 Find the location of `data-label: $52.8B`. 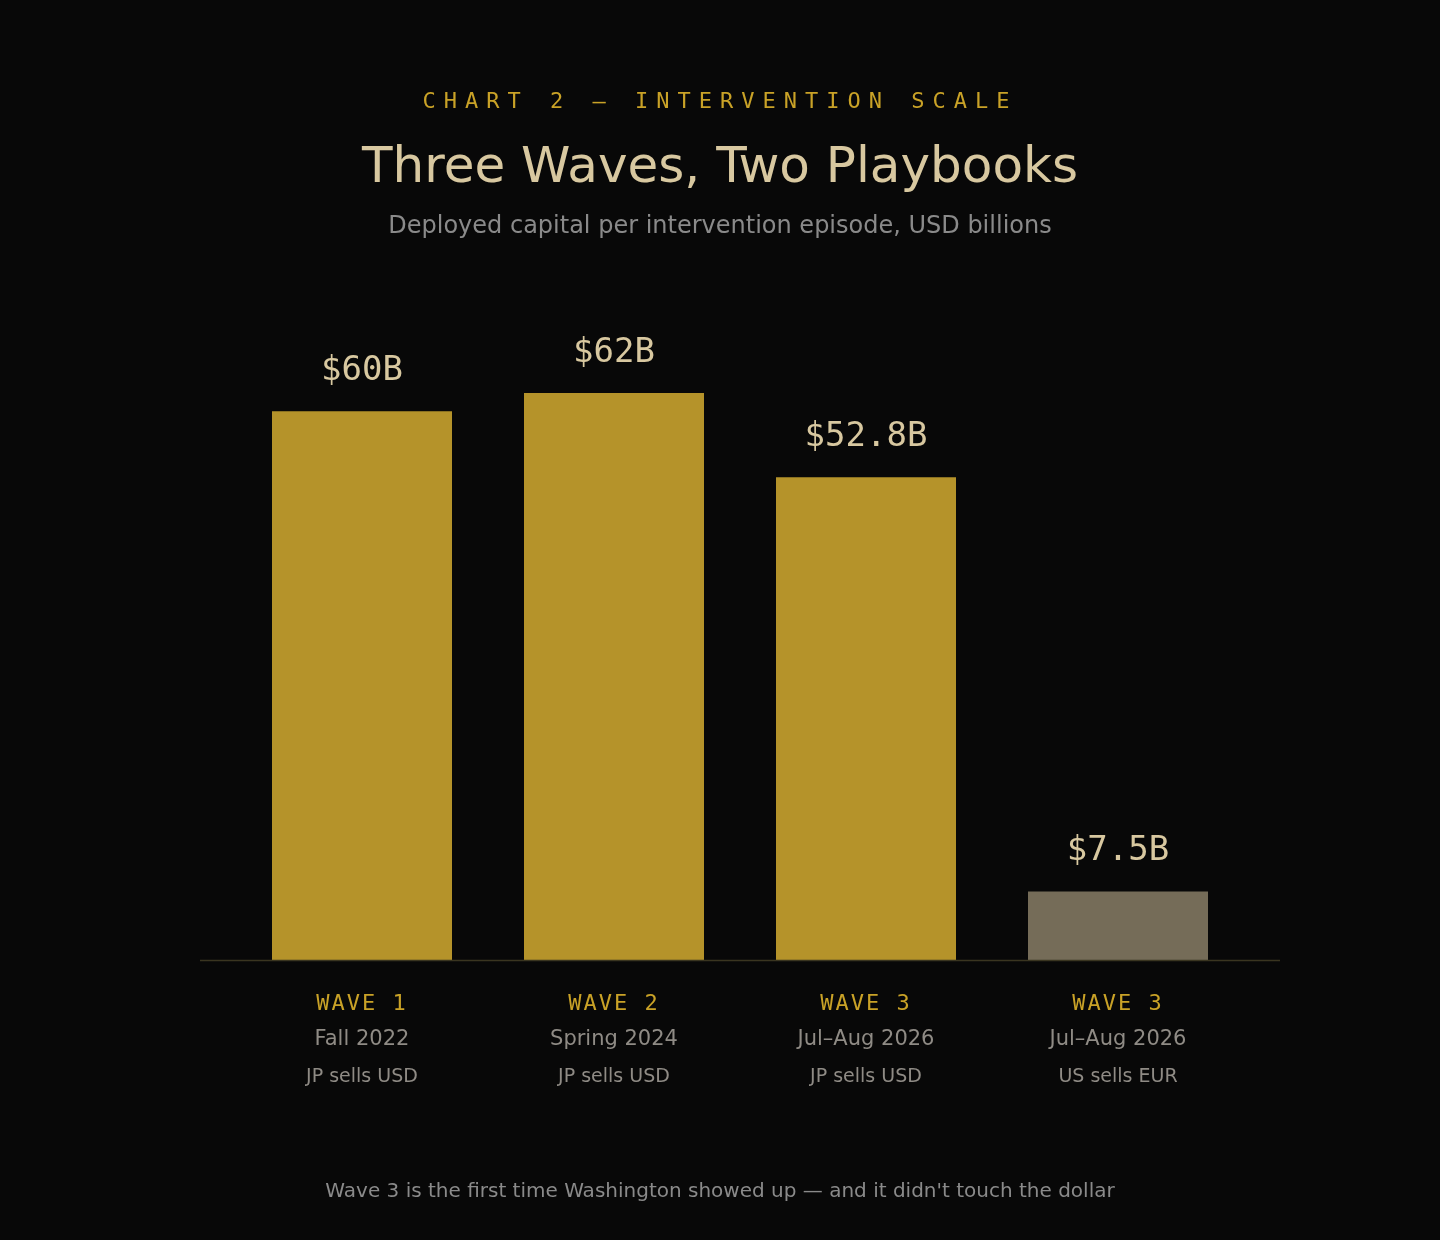

data-label: $52.8B is located at coordinates (866, 433).